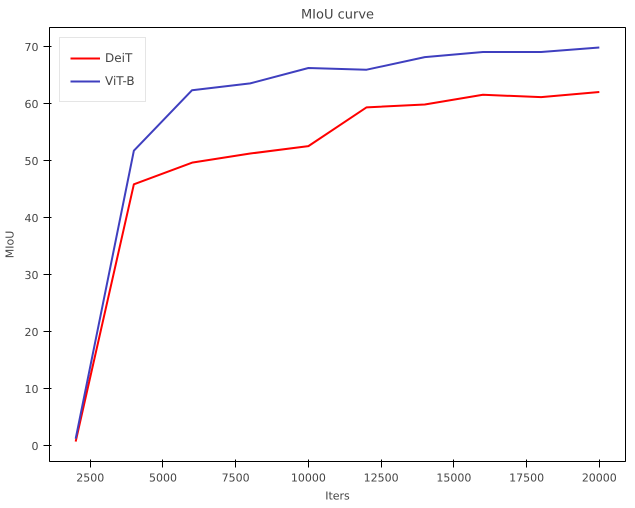 The image size is (635, 508). Describe the element at coordinates (120, 81) in the screenshot. I see `legend-label: ViT-B` at that location.